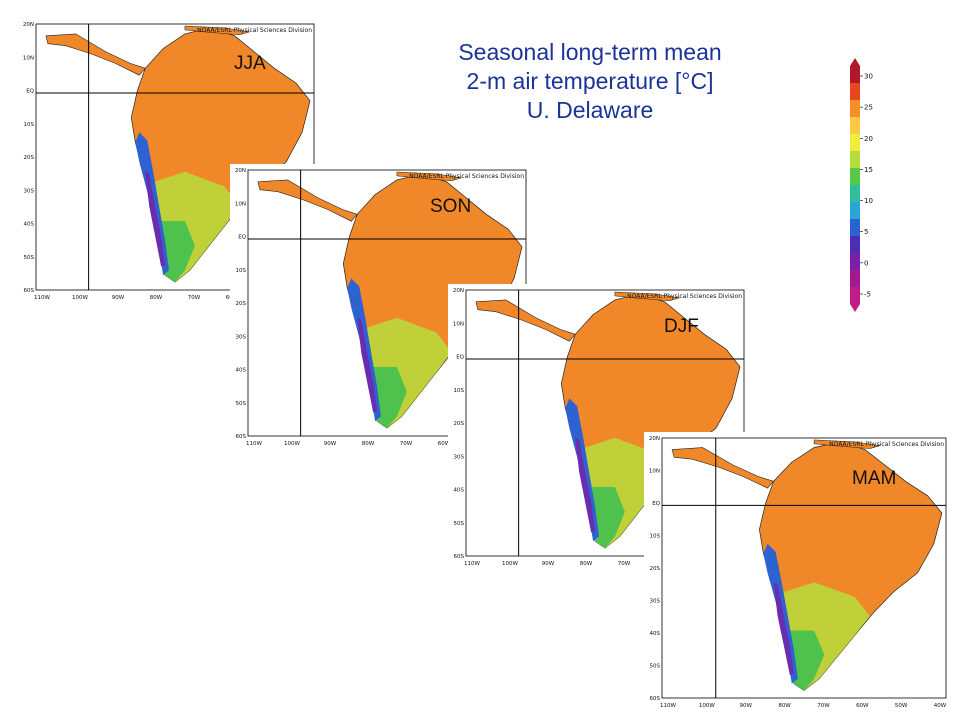 The image size is (960, 720). I want to click on colorbar-top-arrow, so click(855, 62).